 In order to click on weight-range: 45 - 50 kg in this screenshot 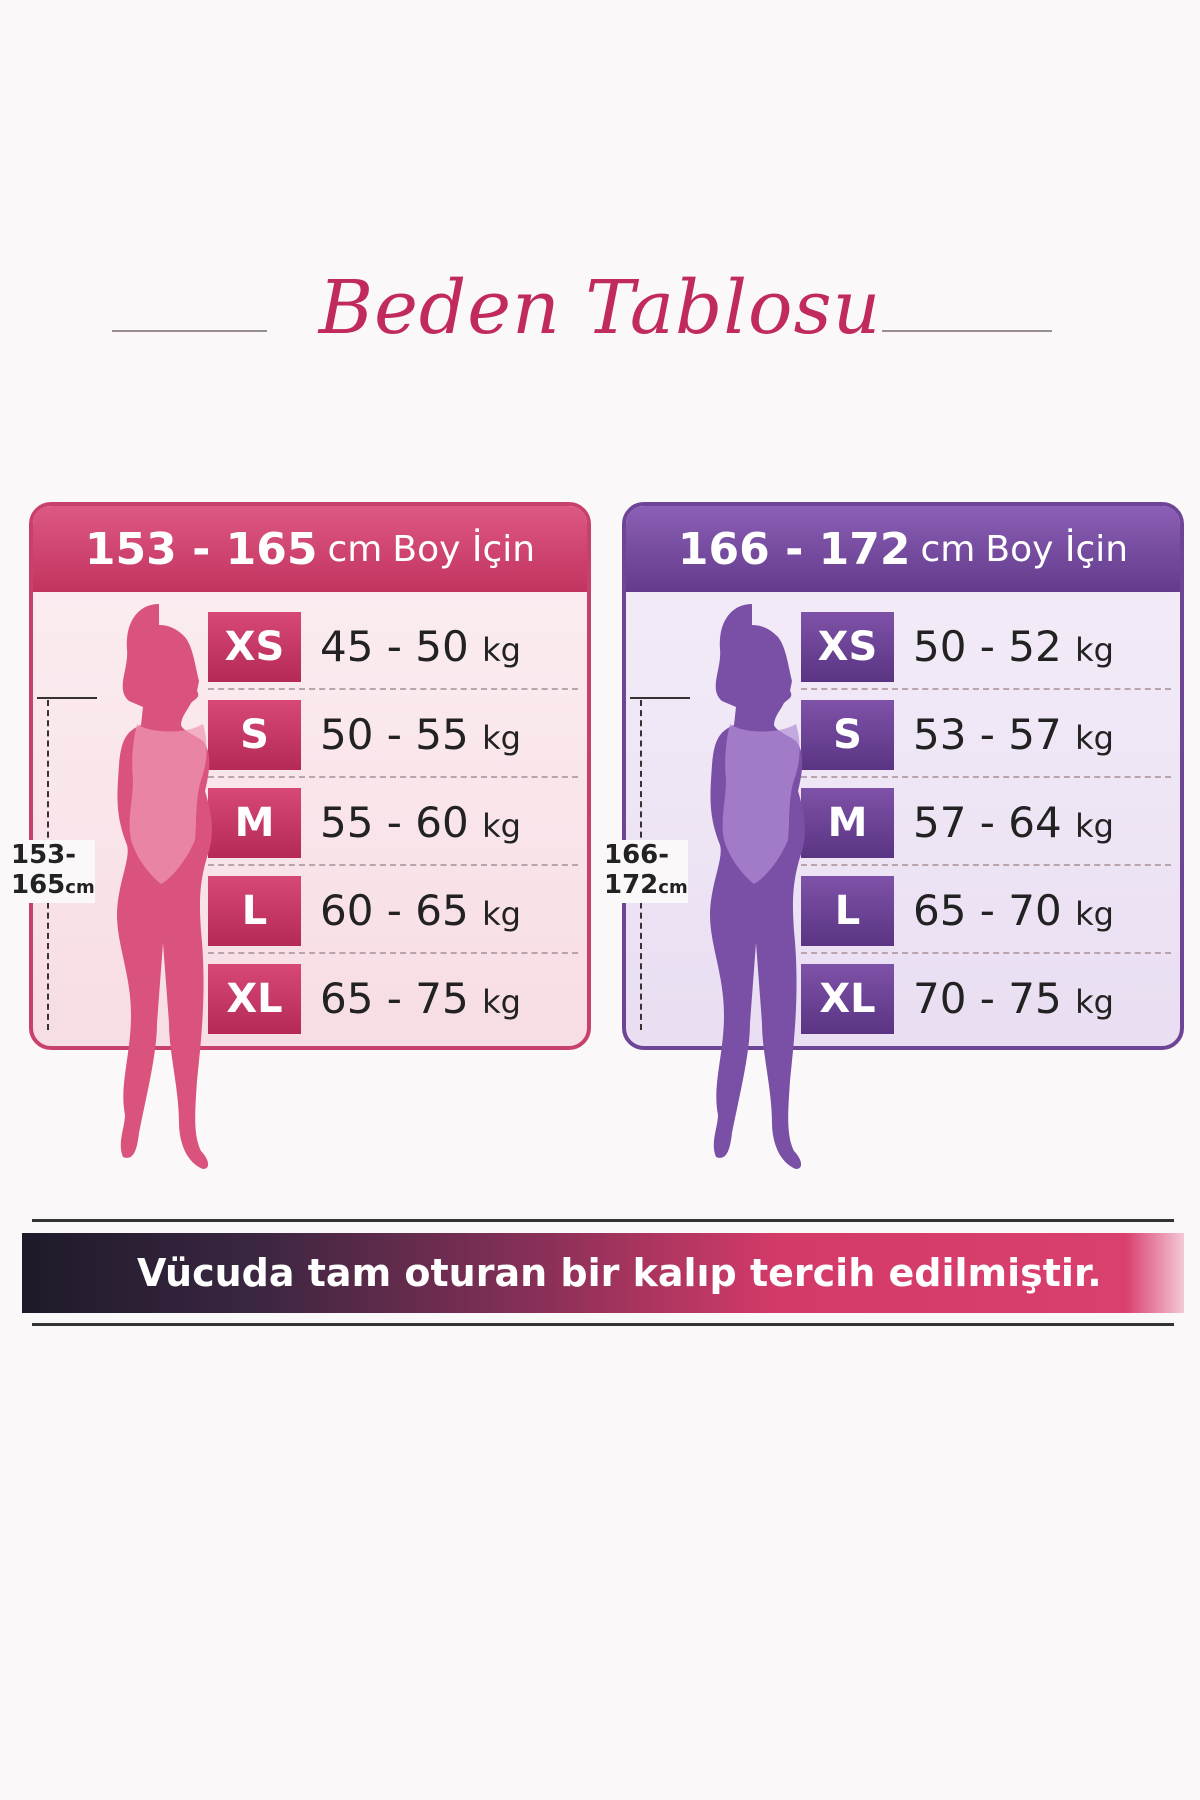, I will do `click(420, 646)`.